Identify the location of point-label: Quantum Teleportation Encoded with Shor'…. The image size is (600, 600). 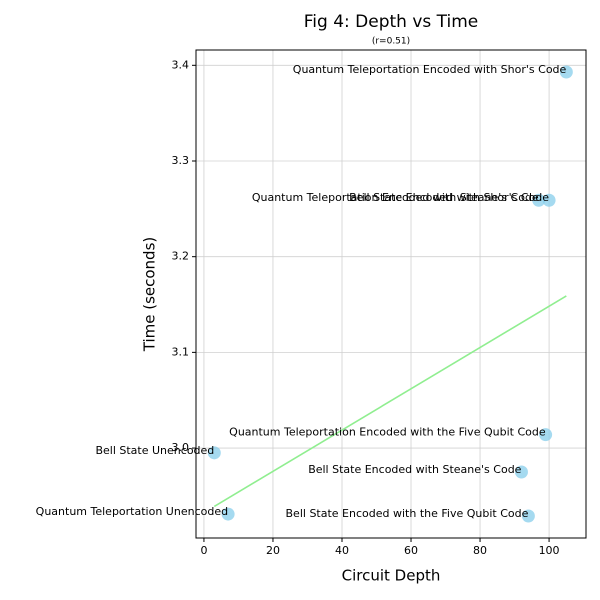
(430, 69).